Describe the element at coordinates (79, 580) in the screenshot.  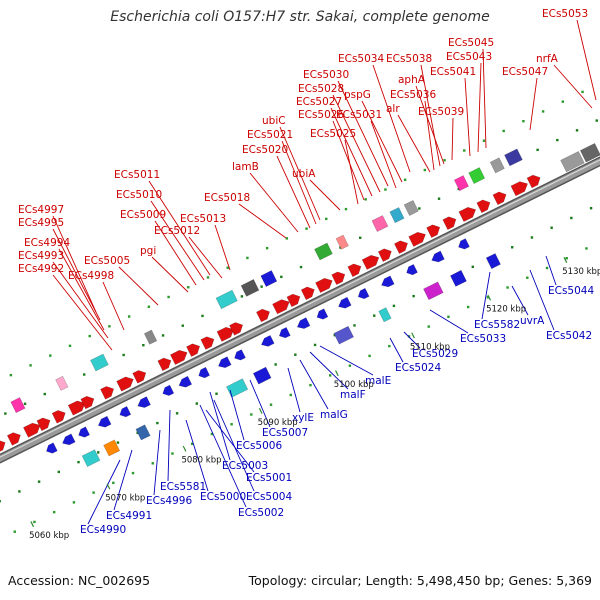
I see `accession-text: Accession: NC_002695` at that location.